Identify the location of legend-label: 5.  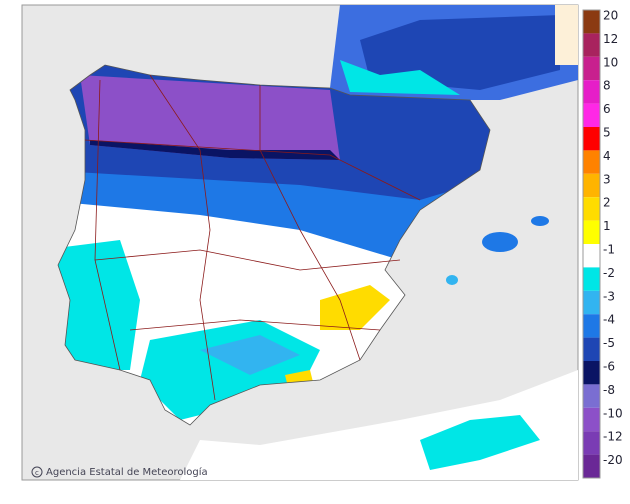
(607, 133).